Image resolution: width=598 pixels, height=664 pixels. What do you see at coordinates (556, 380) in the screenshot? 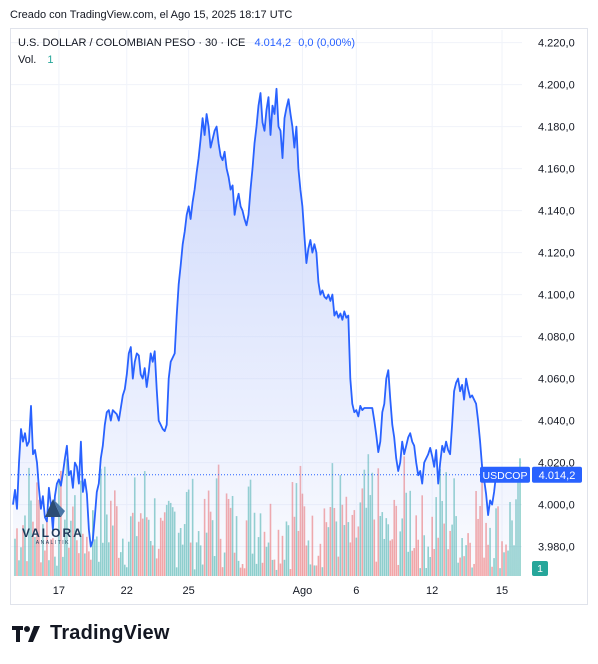
I see `y-tick-label: 4.060,0` at bounding box center [556, 380].